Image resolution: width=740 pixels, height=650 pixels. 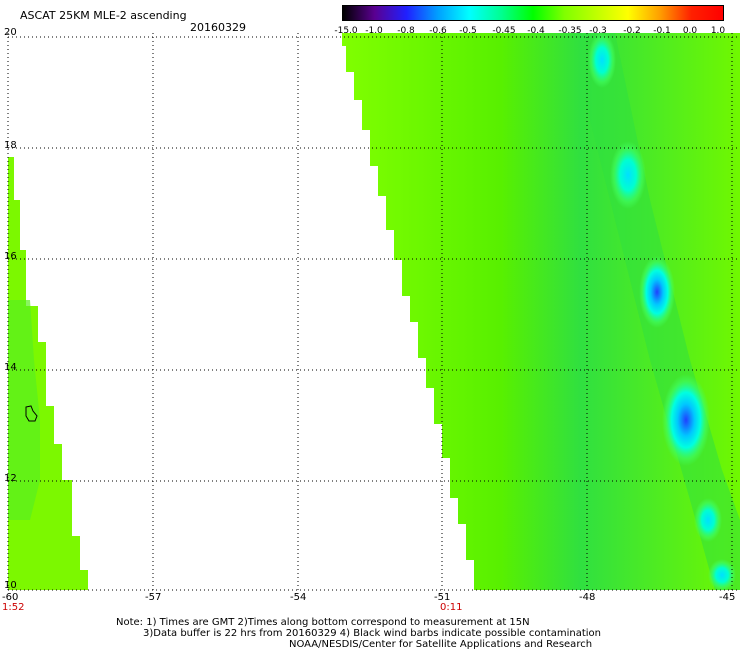 I want to click on lat-label: 18, so click(x=10, y=145).